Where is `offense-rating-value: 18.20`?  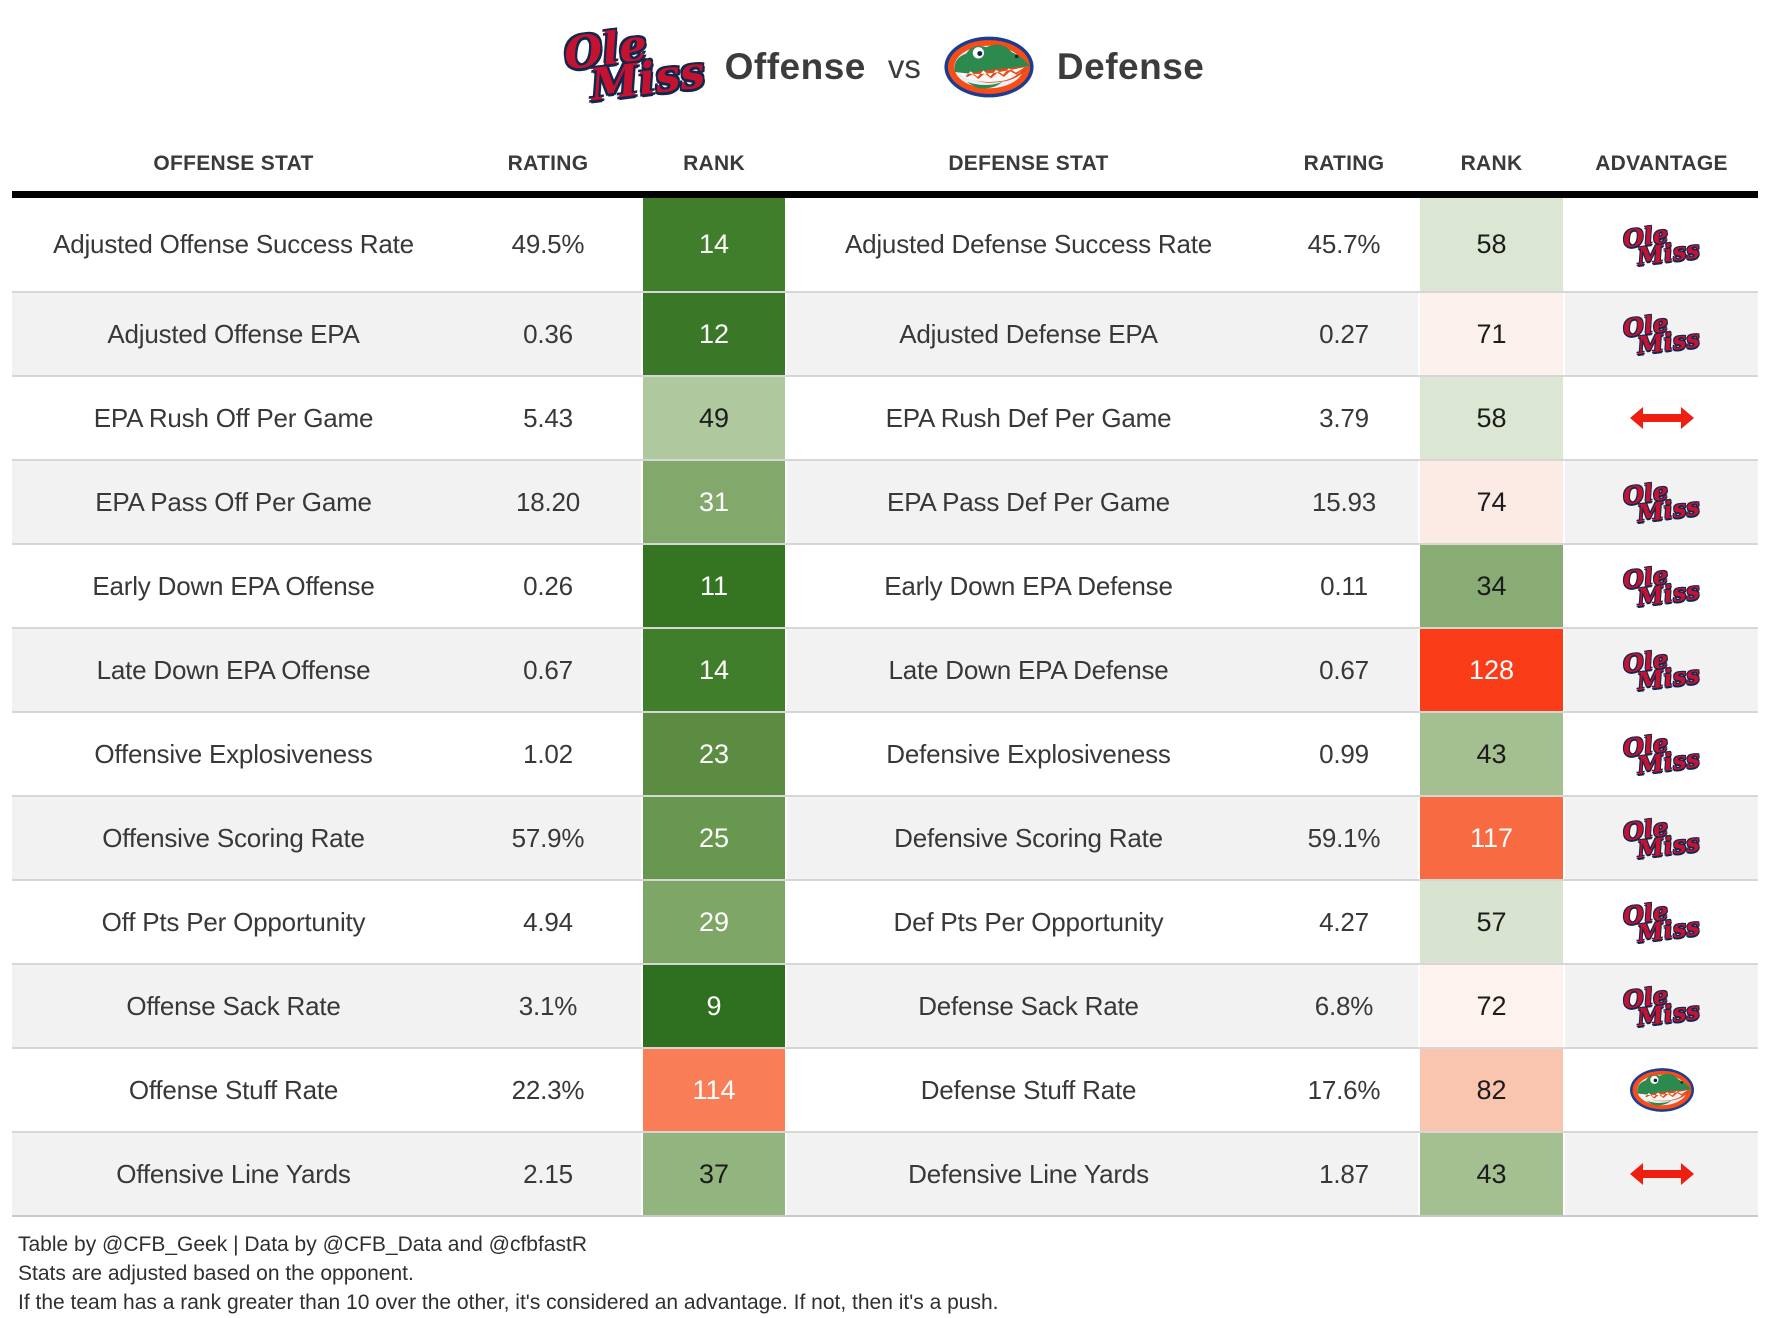
offense-rating-value: 18.20 is located at coordinates (548, 501).